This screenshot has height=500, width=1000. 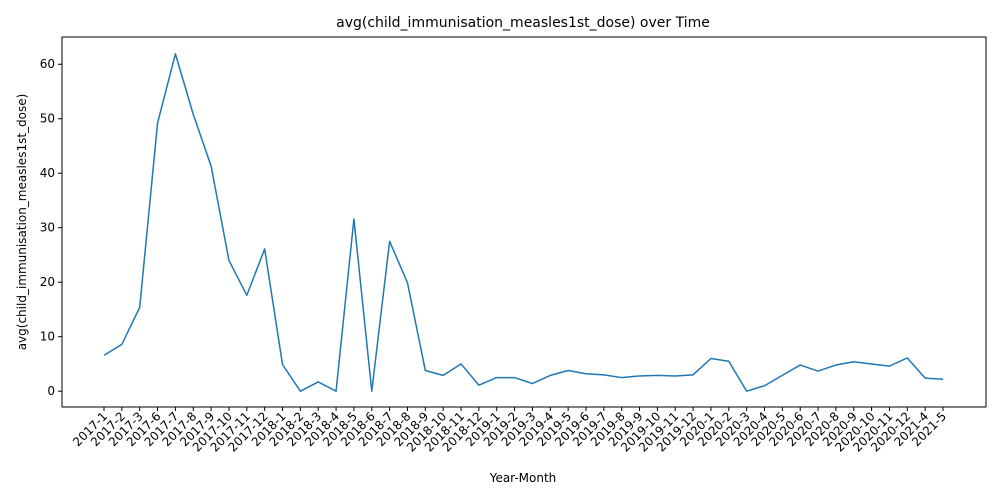 I want to click on y-tick-label: 50, so click(x=47, y=119).